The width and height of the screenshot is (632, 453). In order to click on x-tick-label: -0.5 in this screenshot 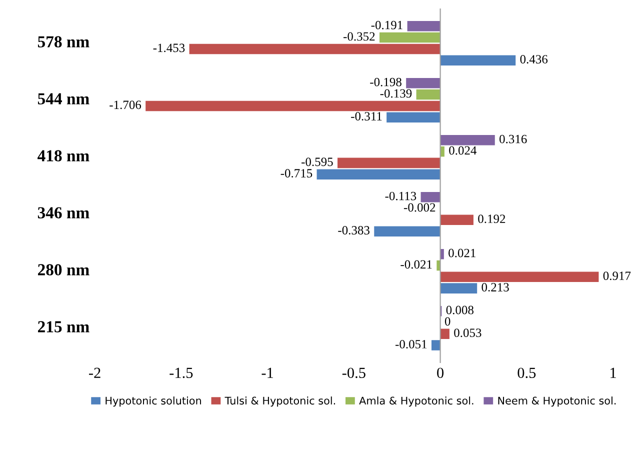, I will do `click(354, 373)`.